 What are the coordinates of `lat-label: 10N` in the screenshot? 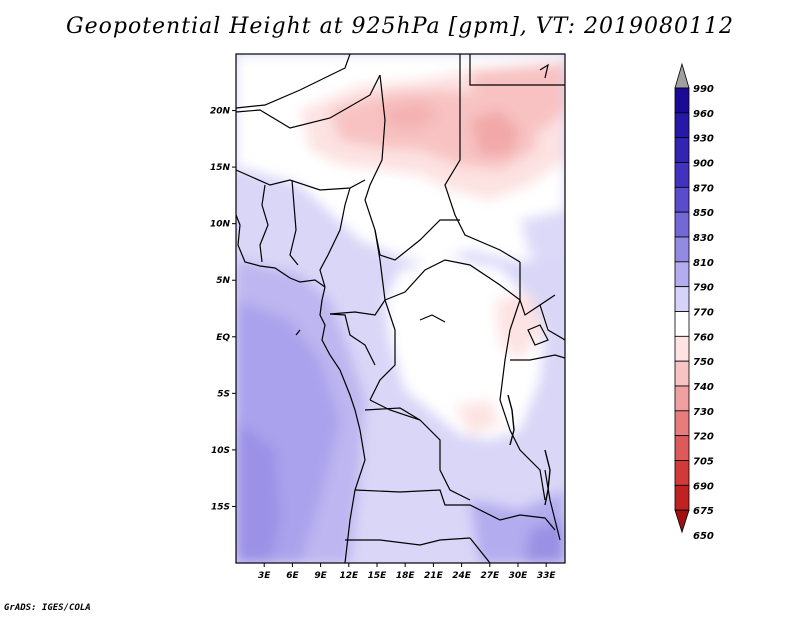 It's located at (220, 225).